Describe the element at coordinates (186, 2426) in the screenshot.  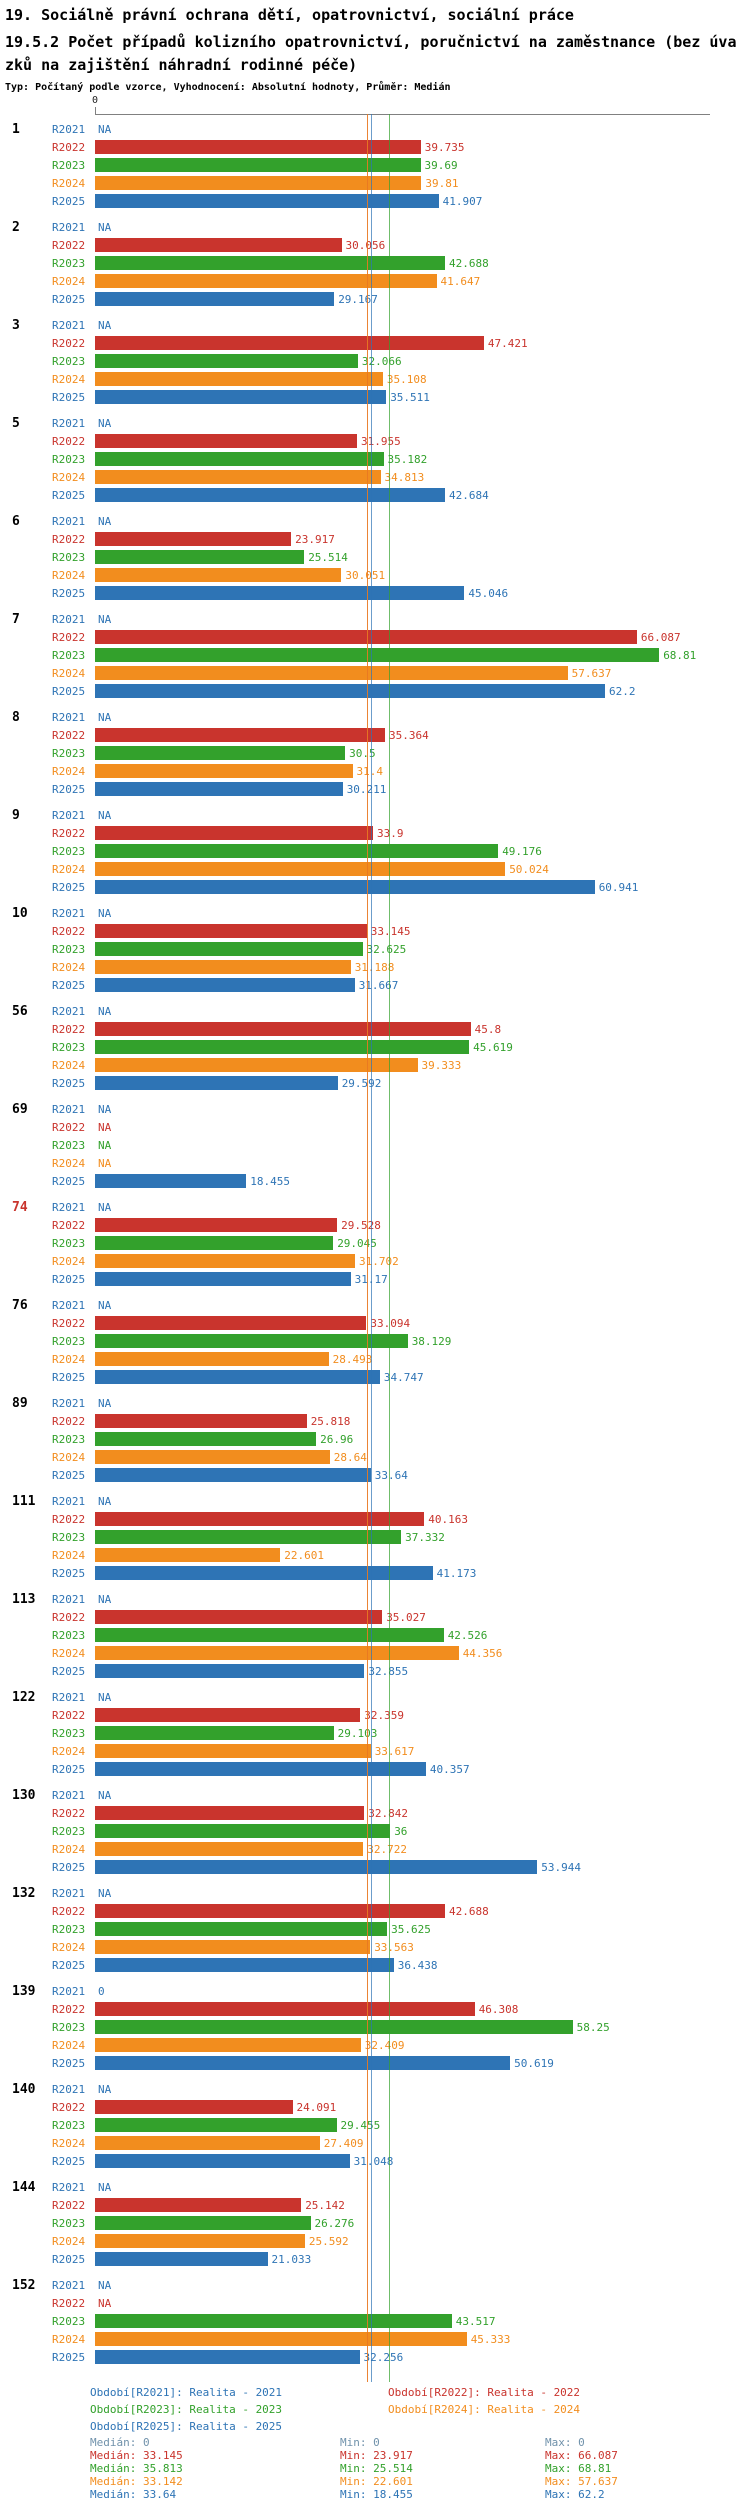
I see `legend-R2025: Období[R2025]: Realita - 2025` at that location.